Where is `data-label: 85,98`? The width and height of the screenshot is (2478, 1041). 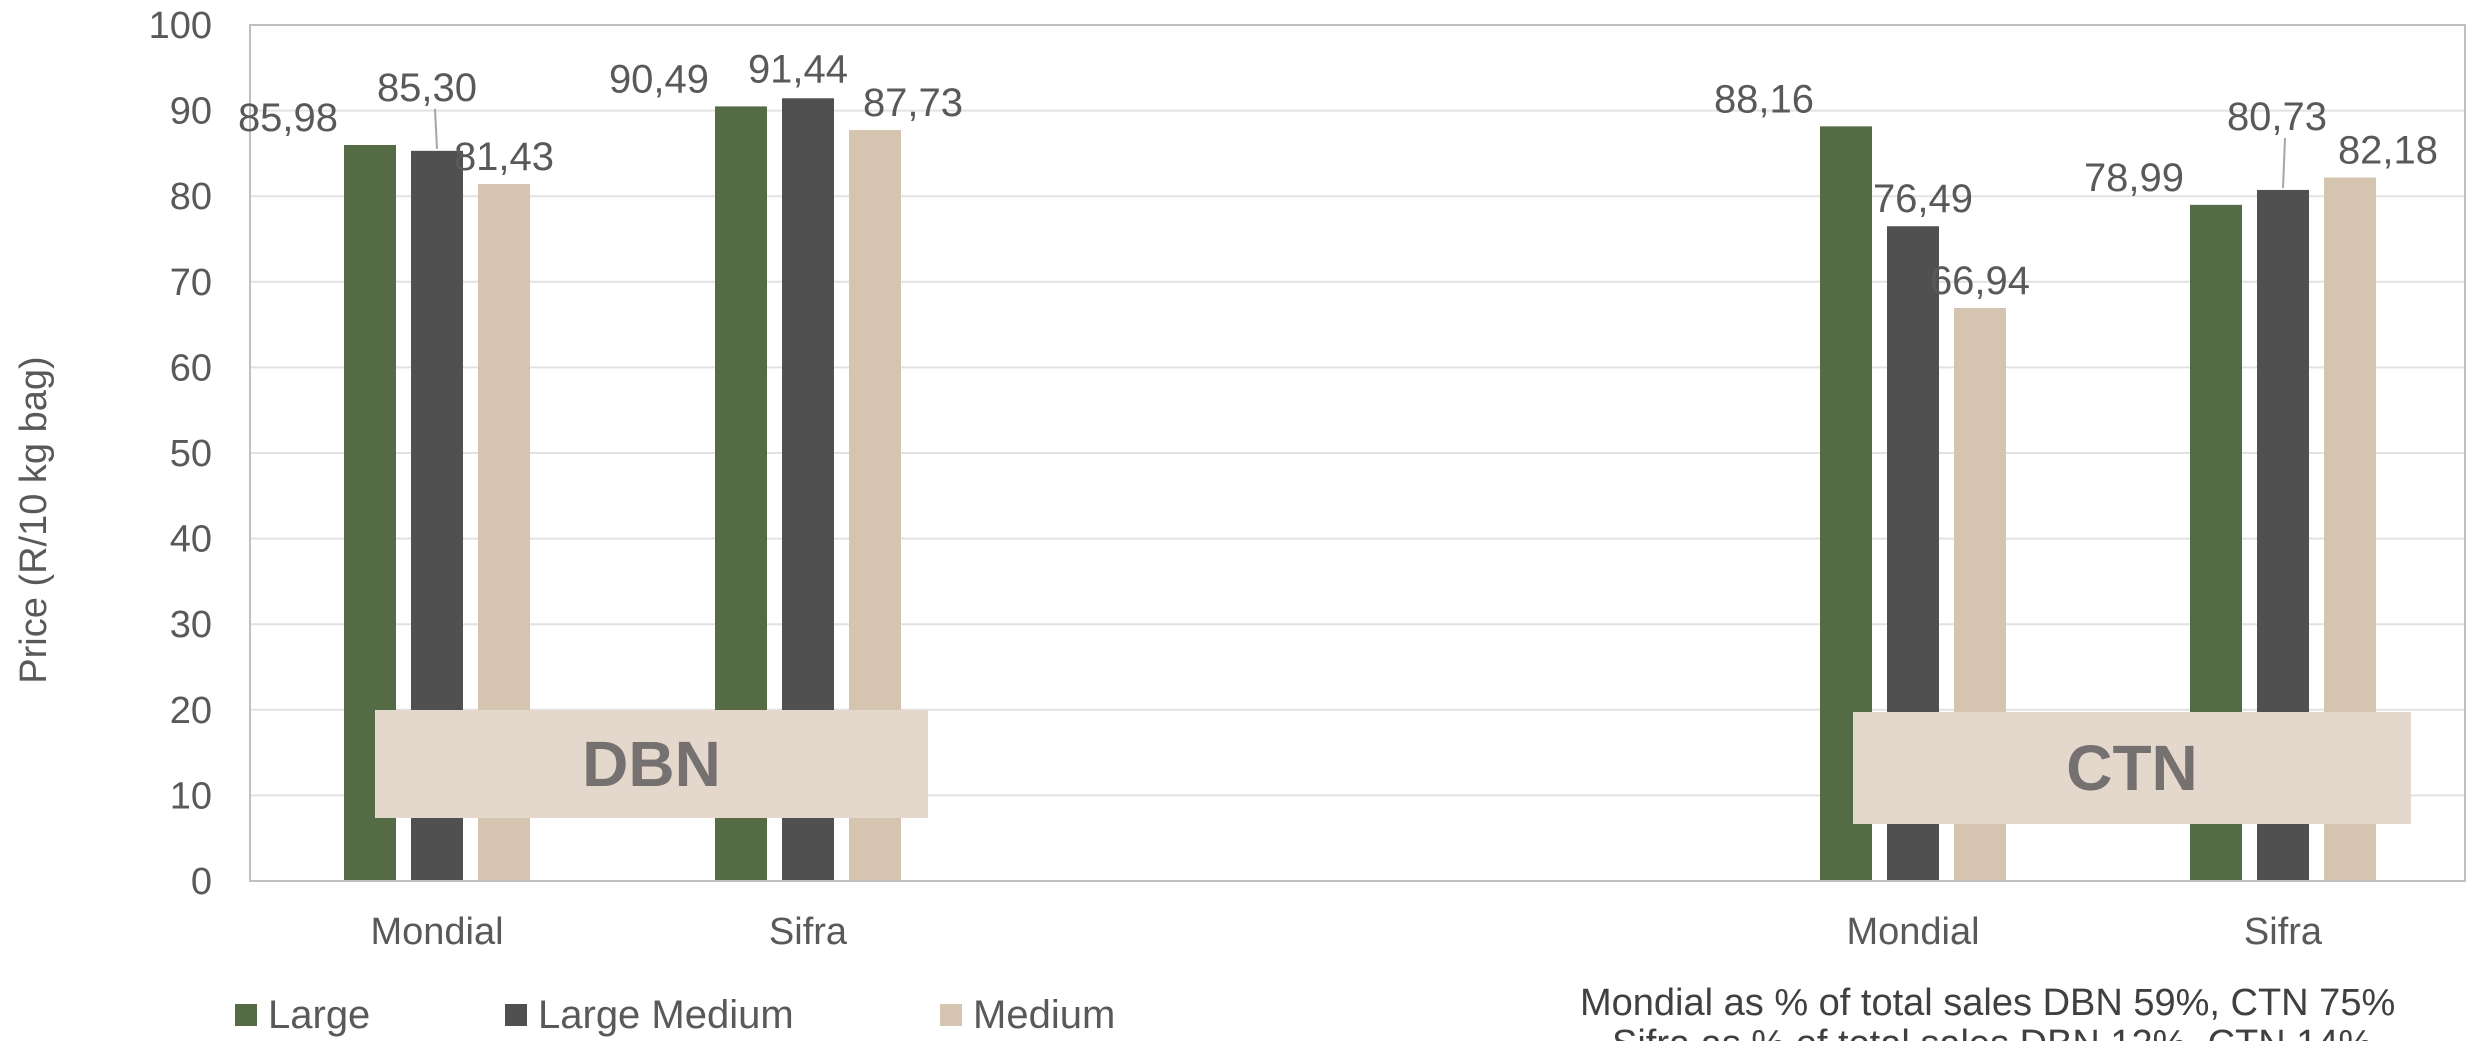
data-label: 85,98 is located at coordinates (288, 118).